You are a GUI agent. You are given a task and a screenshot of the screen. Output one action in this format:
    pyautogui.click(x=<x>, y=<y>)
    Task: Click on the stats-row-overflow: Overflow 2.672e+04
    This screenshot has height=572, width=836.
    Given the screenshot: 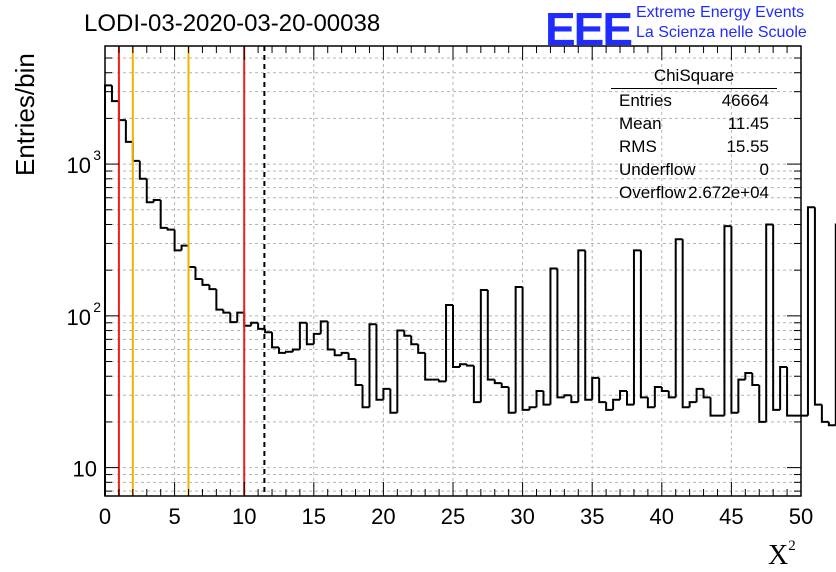 What is the action you would take?
    pyautogui.click(x=694, y=192)
    